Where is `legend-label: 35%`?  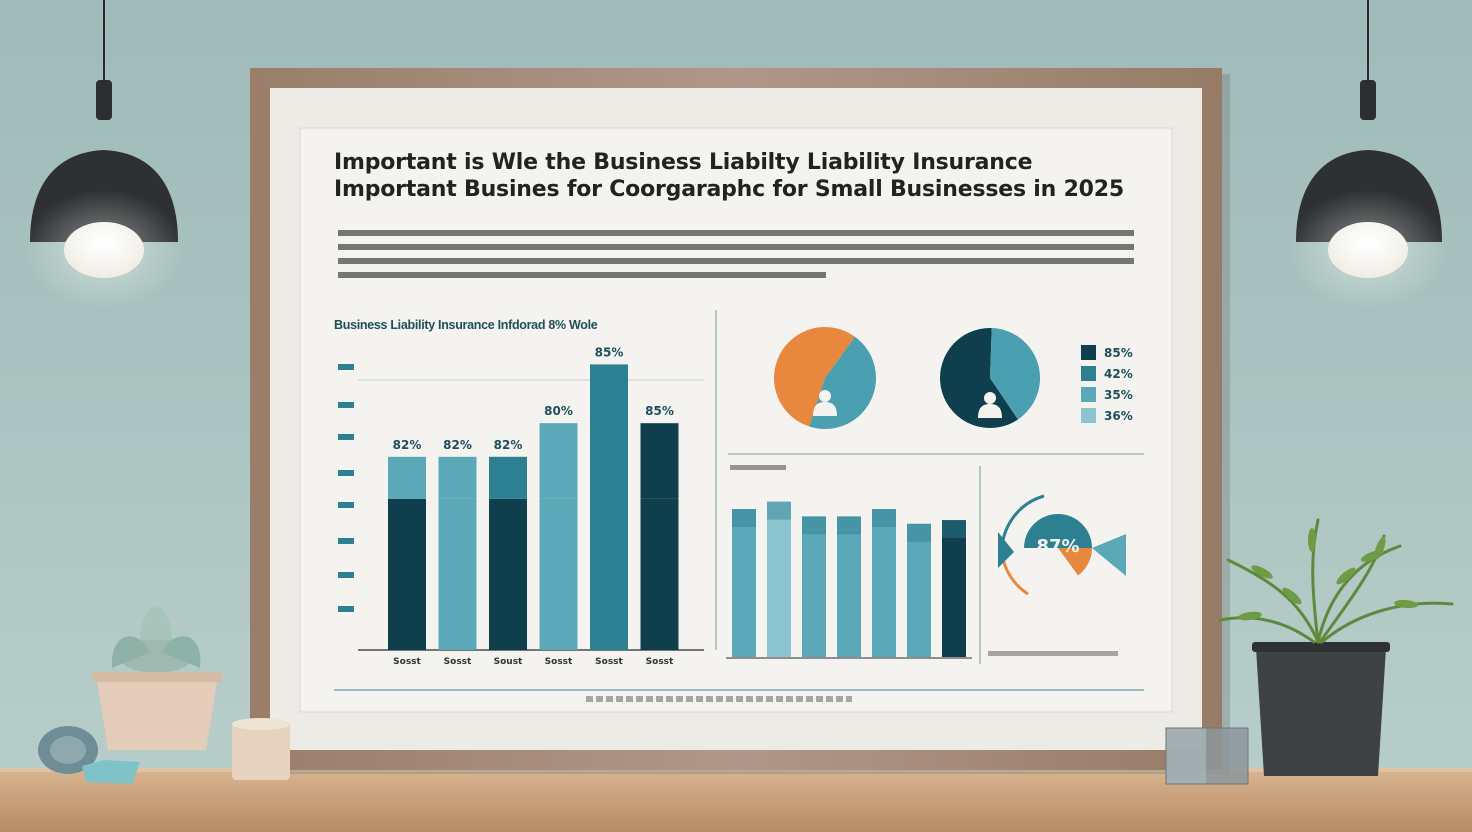 legend-label: 35% is located at coordinates (1118, 395).